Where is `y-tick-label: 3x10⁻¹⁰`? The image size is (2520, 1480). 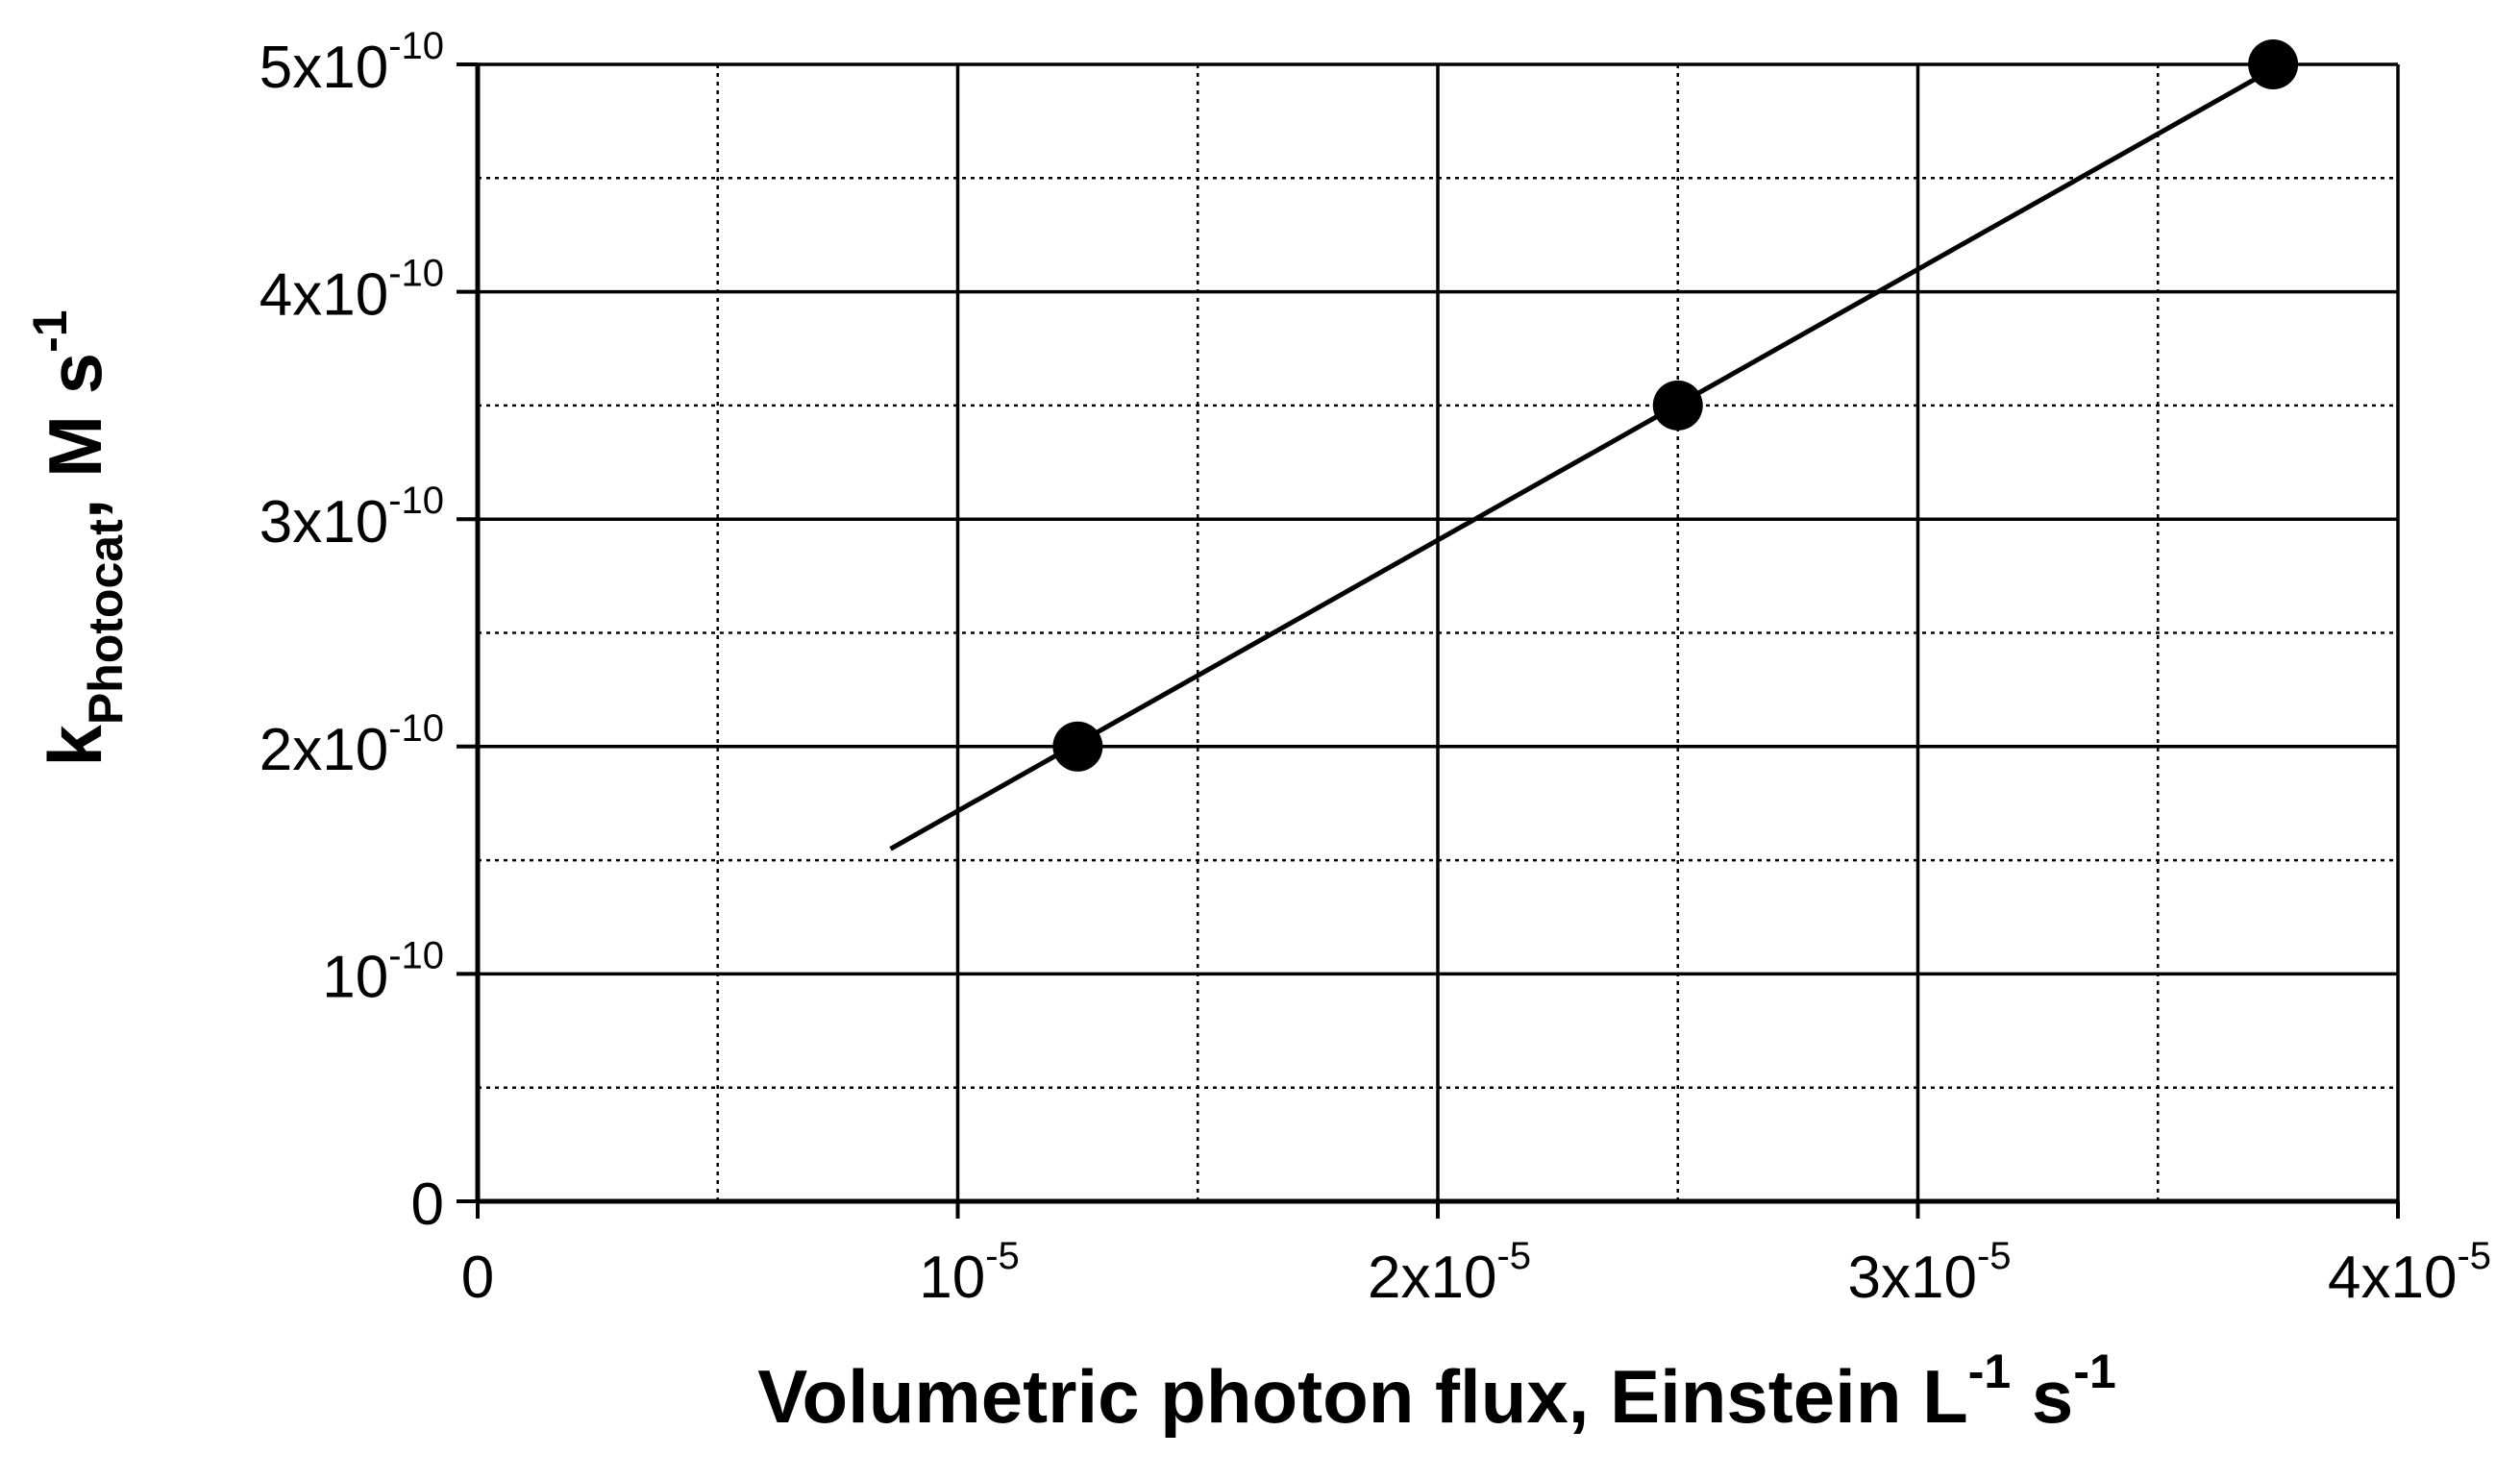
y-tick-label: 3x10⁻¹⁰ is located at coordinates (352, 518).